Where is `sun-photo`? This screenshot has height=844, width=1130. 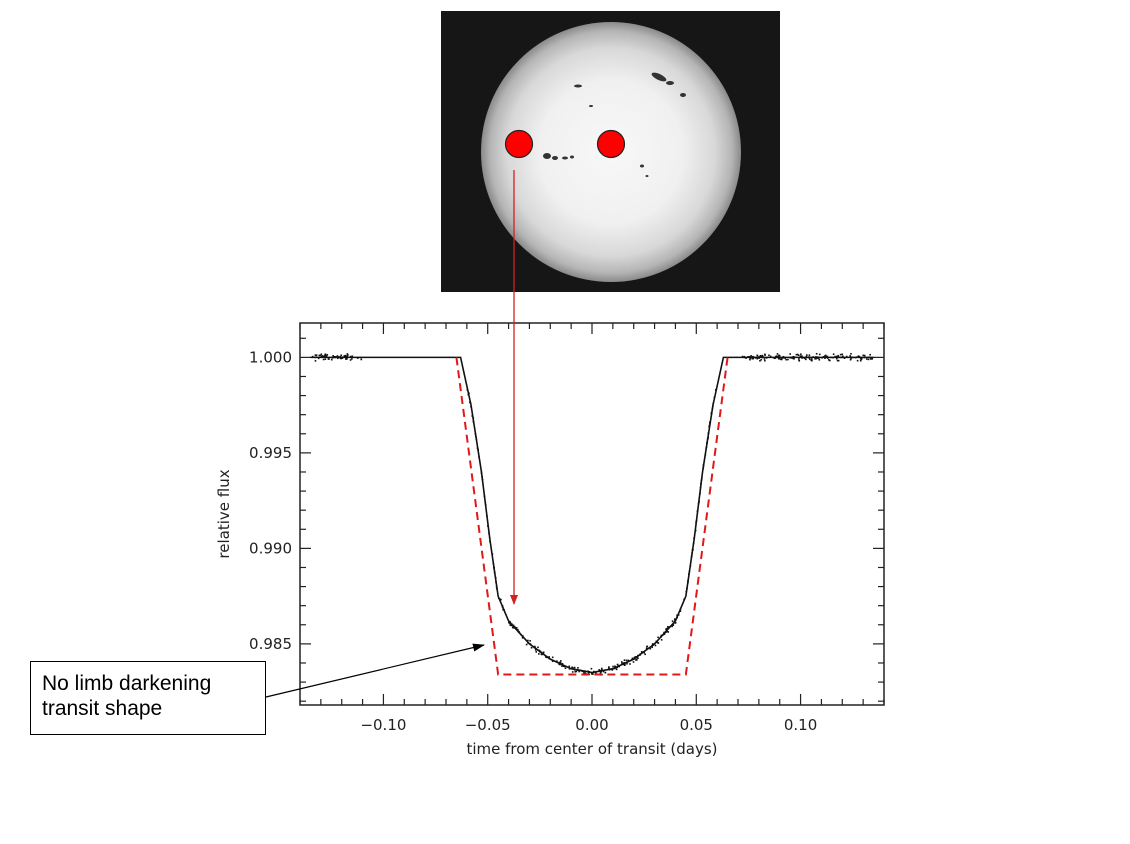 sun-photo is located at coordinates (610, 151).